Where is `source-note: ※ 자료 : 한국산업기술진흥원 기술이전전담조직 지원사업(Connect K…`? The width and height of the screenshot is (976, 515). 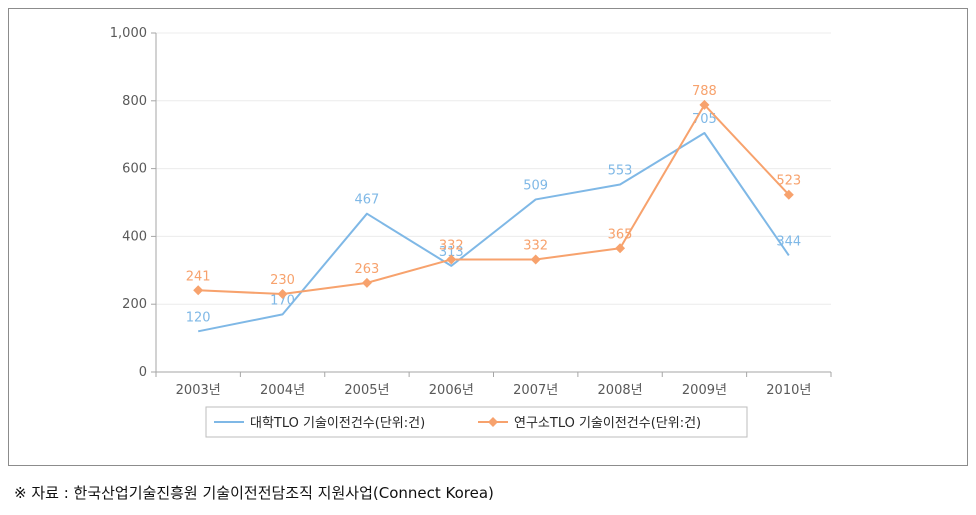 source-note: ※ 자료 : 한국산업기술진흥원 기술이전전담조직 지원사업(Connect K… is located at coordinates (254, 493).